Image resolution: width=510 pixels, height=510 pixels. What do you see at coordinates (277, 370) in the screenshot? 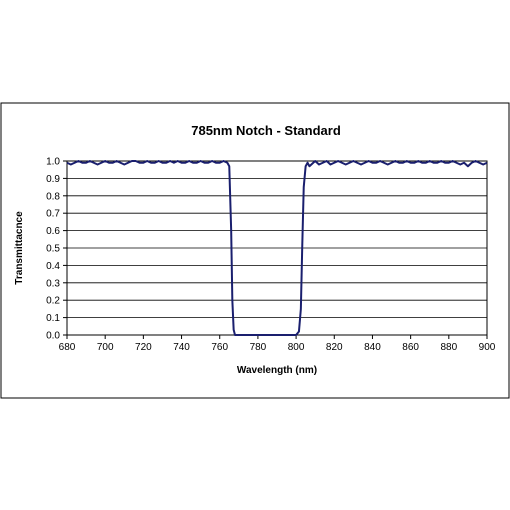
I see `x-axis-label: Wavelength (nm)` at bounding box center [277, 370].